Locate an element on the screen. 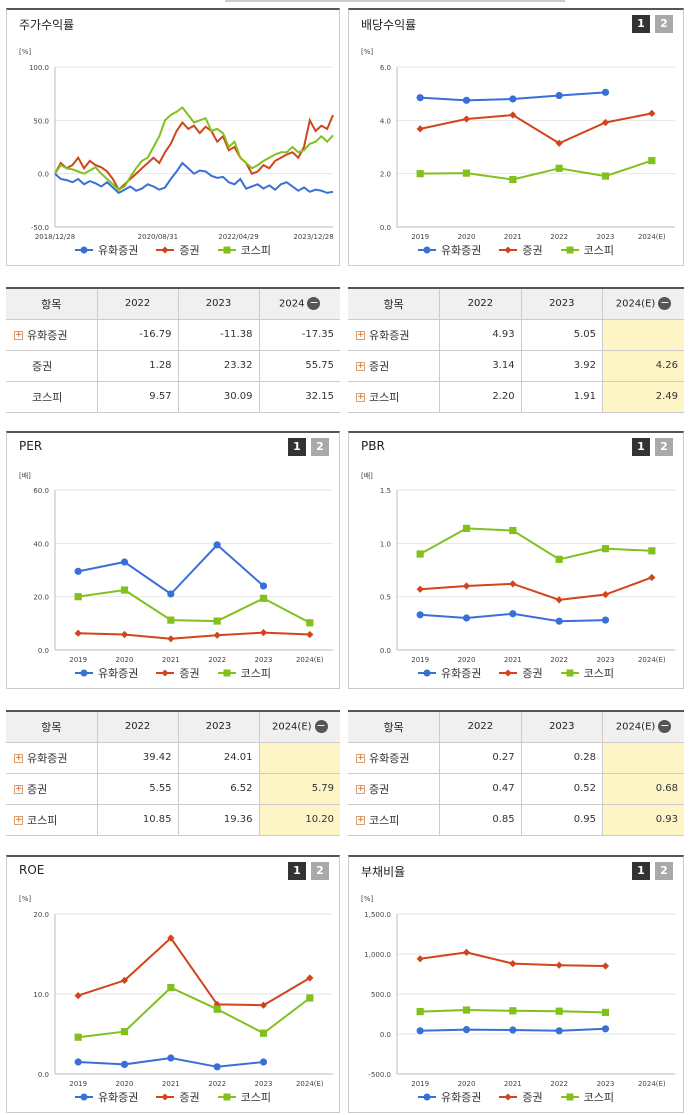 This screenshot has width=691, height=1115. y-tick-label: 0.0 is located at coordinates (43, 651).